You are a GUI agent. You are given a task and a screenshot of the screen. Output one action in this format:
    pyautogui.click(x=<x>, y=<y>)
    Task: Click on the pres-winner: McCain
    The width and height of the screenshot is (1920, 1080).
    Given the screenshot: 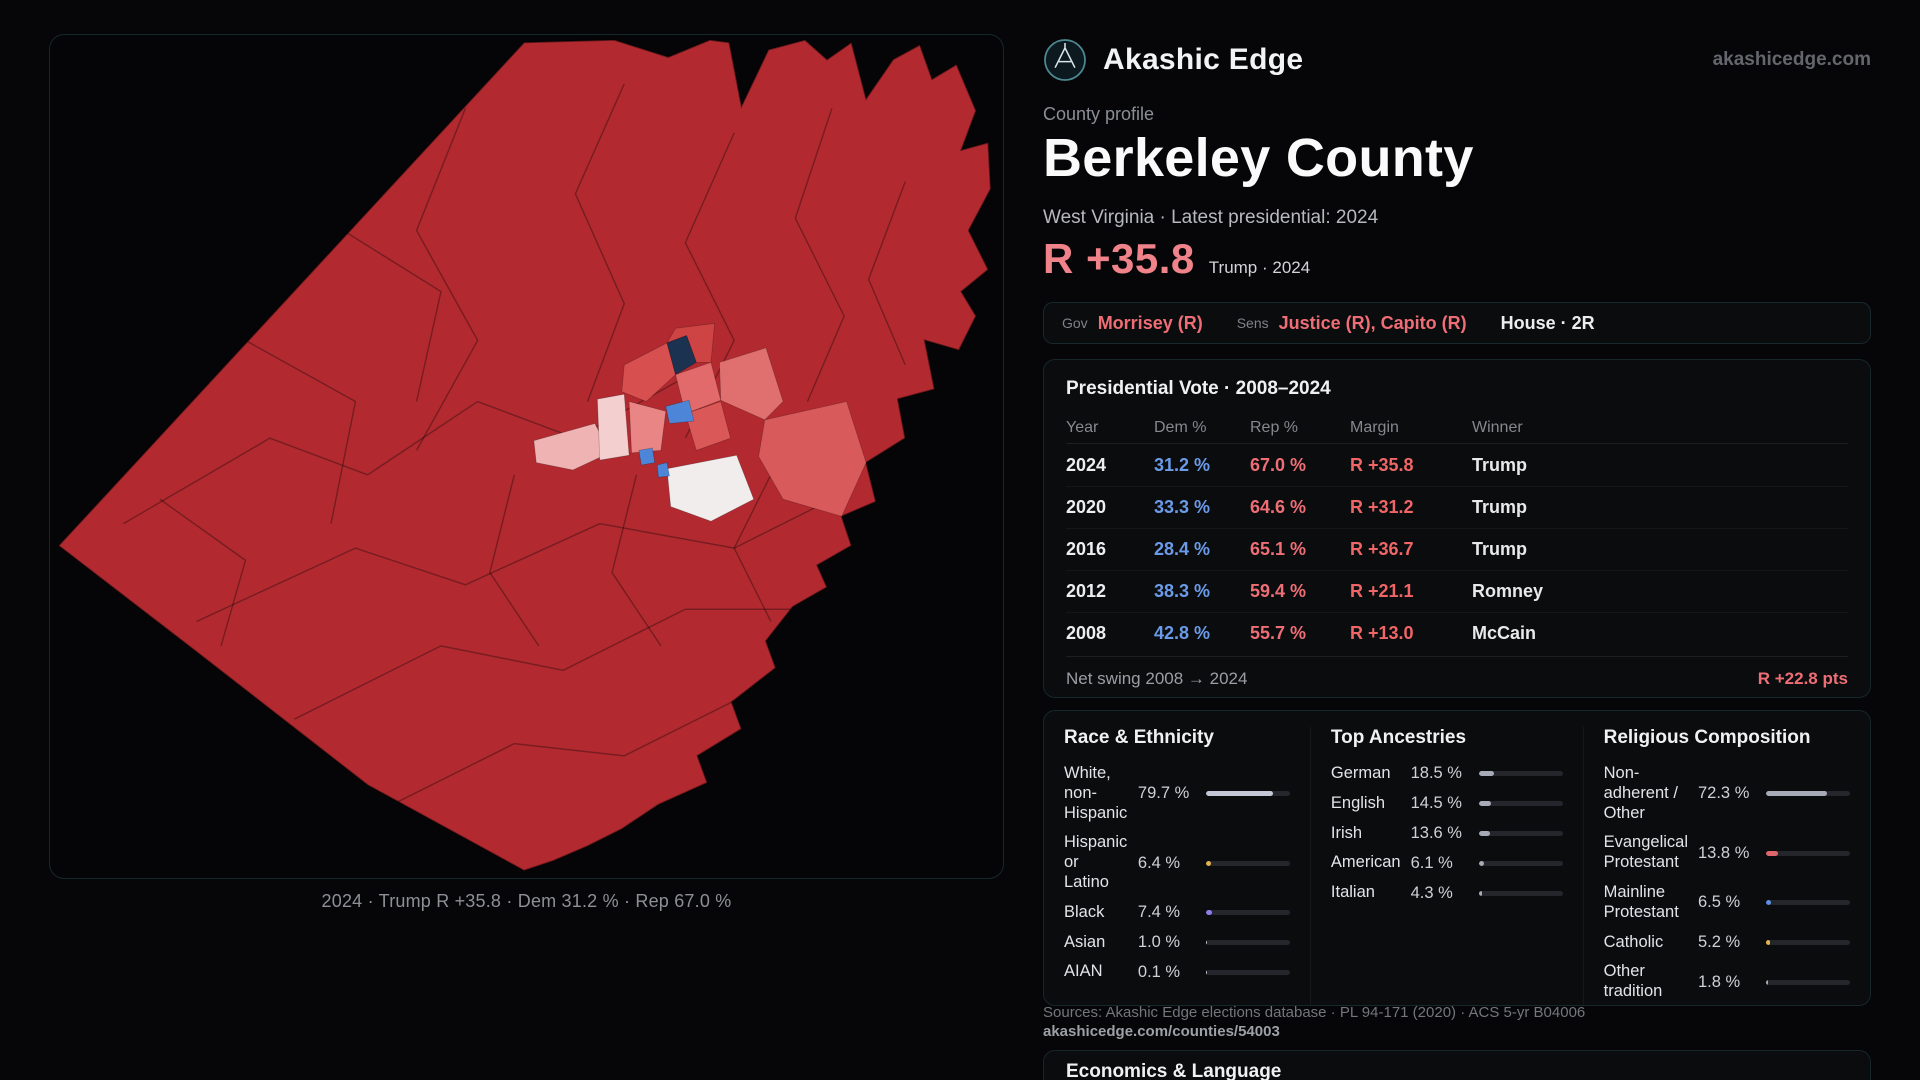 What is the action you would take?
    pyautogui.click(x=1504, y=633)
    